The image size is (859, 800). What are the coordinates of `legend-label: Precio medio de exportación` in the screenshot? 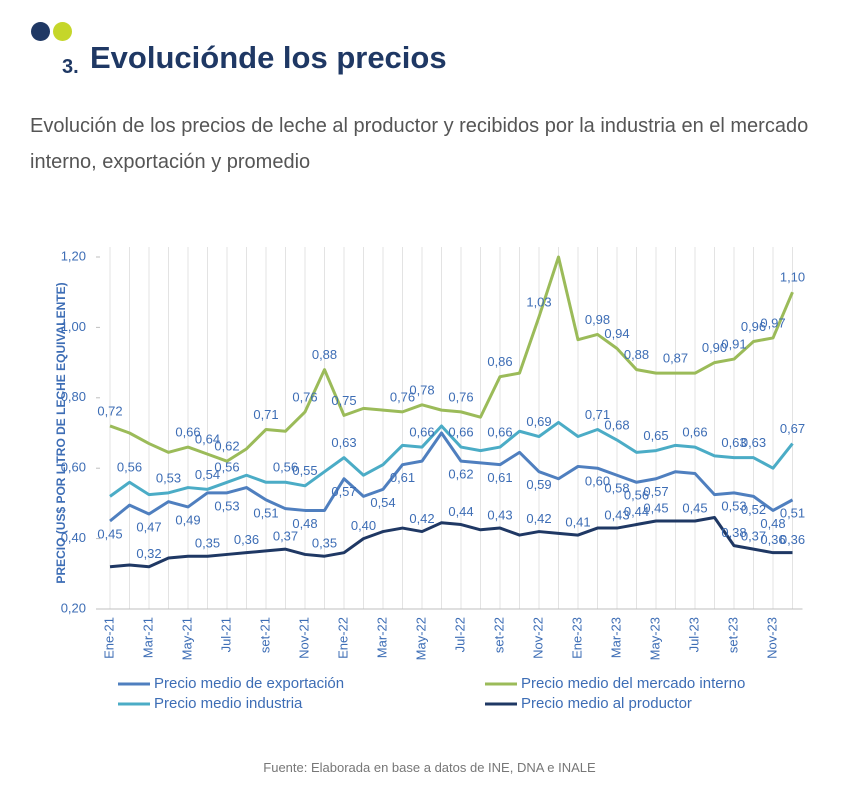 It's located at (249, 683).